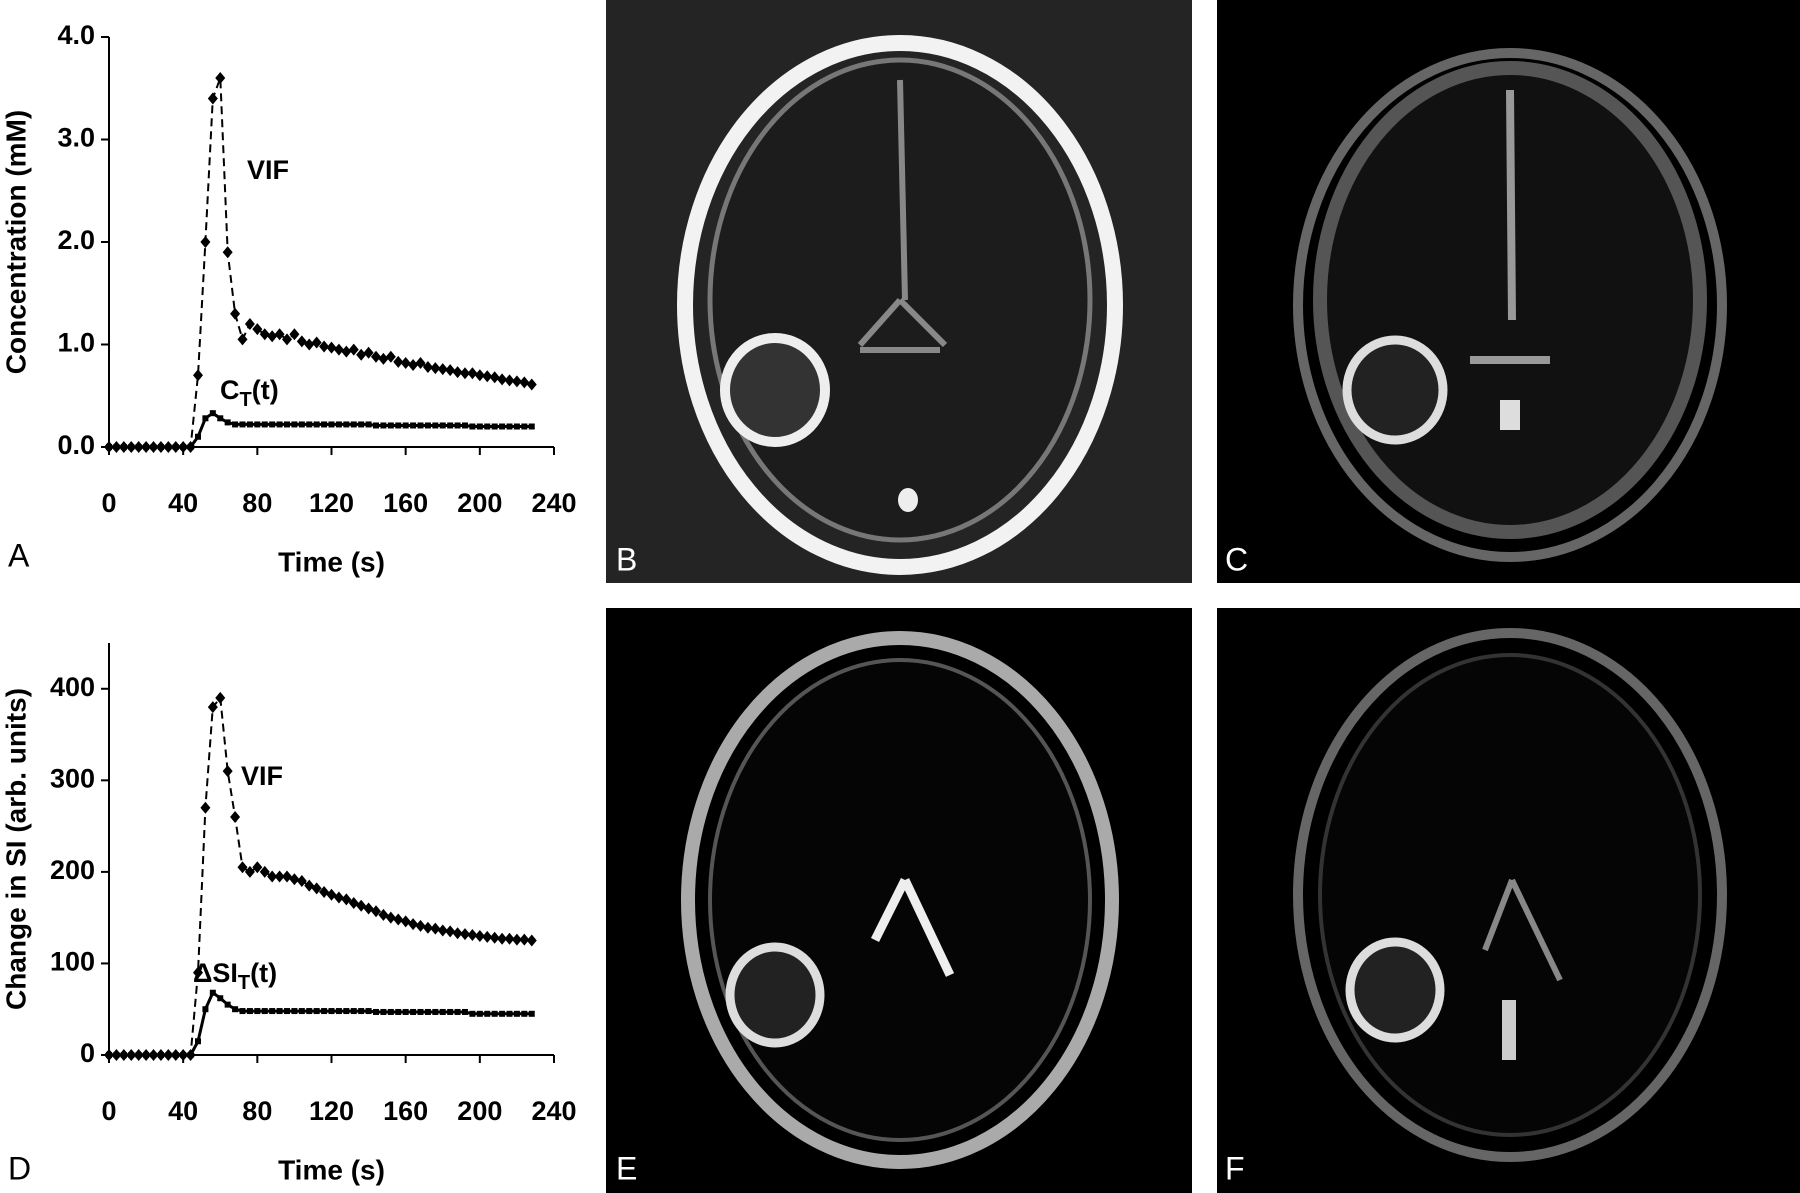  I want to click on label-main: ΔSI, so click(215, 973).